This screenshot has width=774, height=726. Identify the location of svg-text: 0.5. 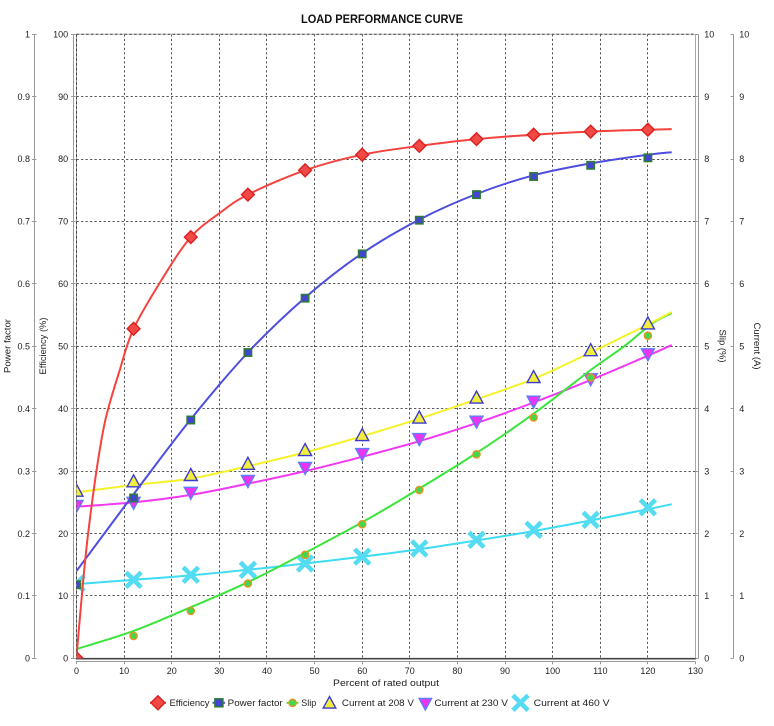
(23, 347).